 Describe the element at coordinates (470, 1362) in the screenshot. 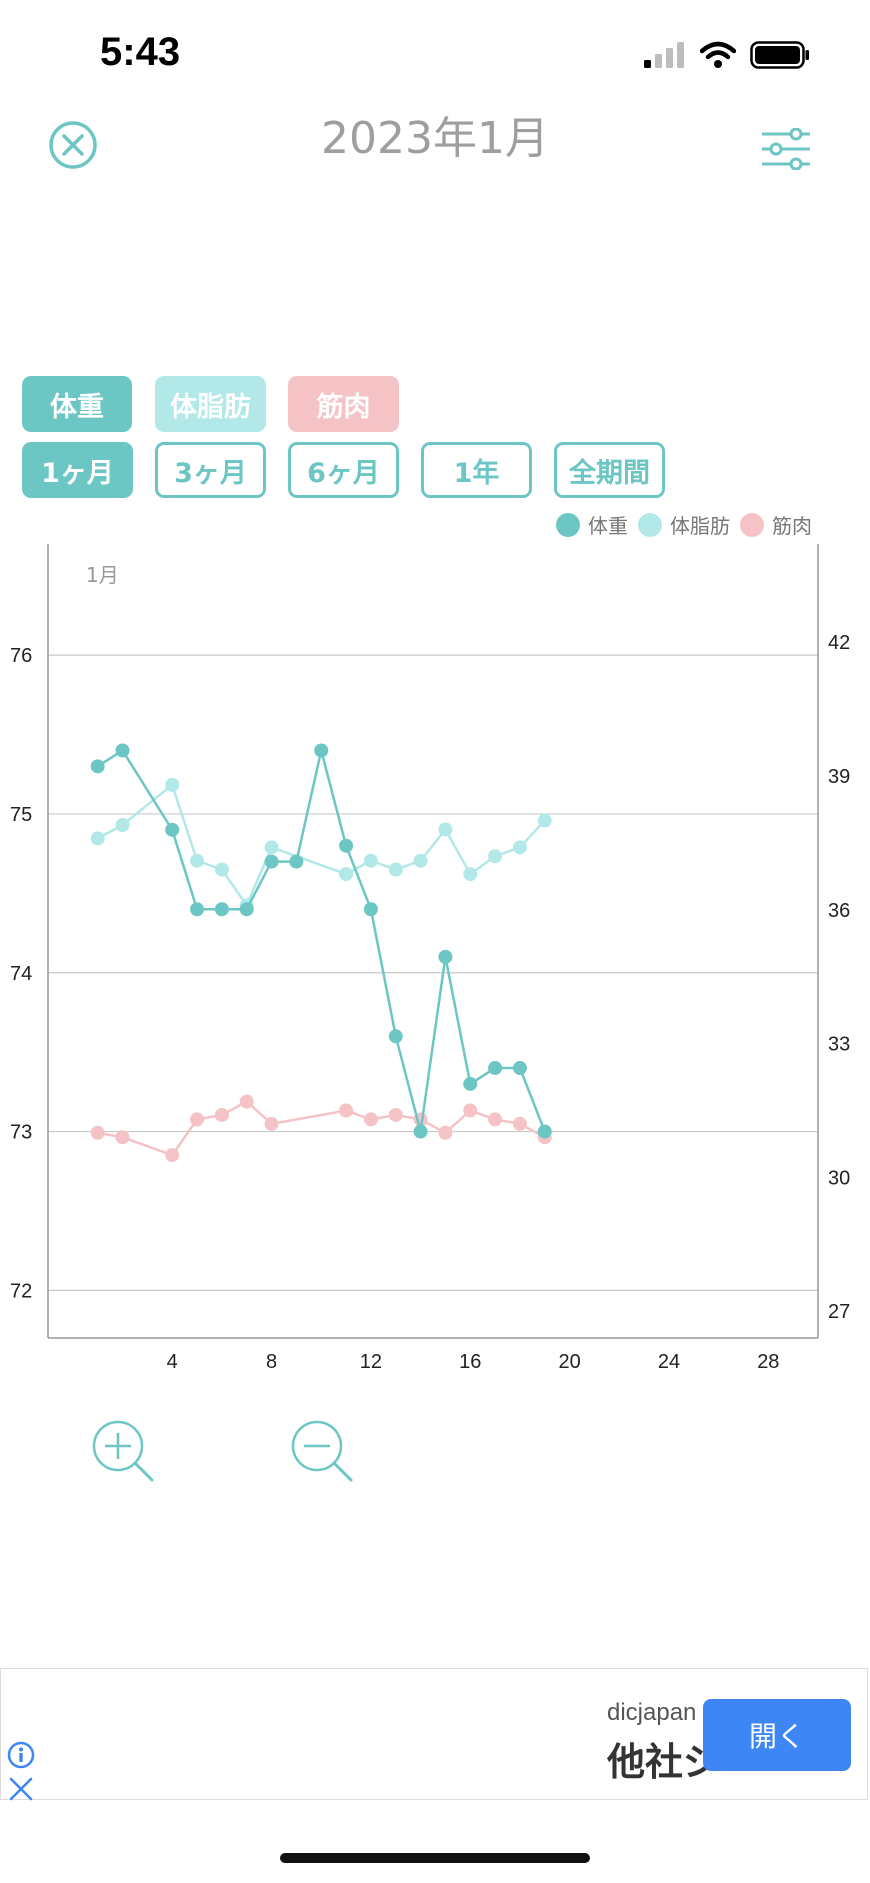

I see `x-tick-label: 16` at that location.